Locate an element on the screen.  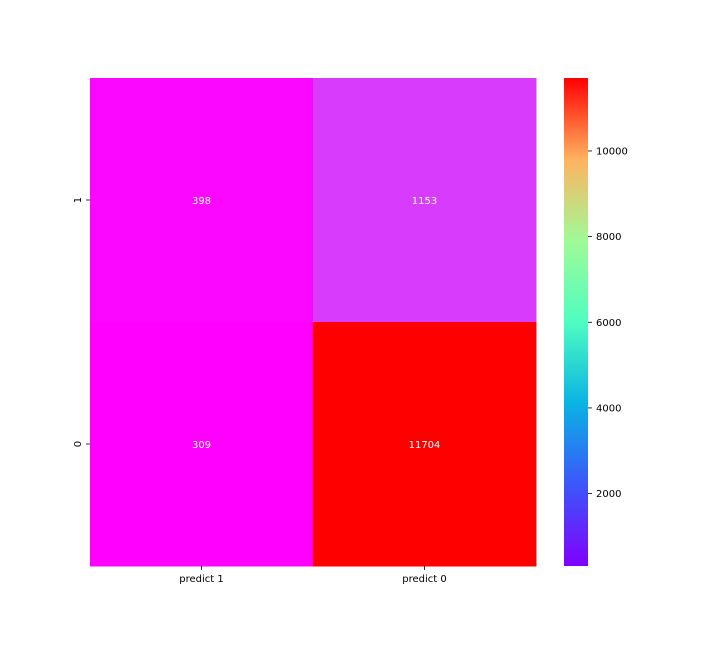
colorbar-tick-label: 10000 is located at coordinates (612, 151).